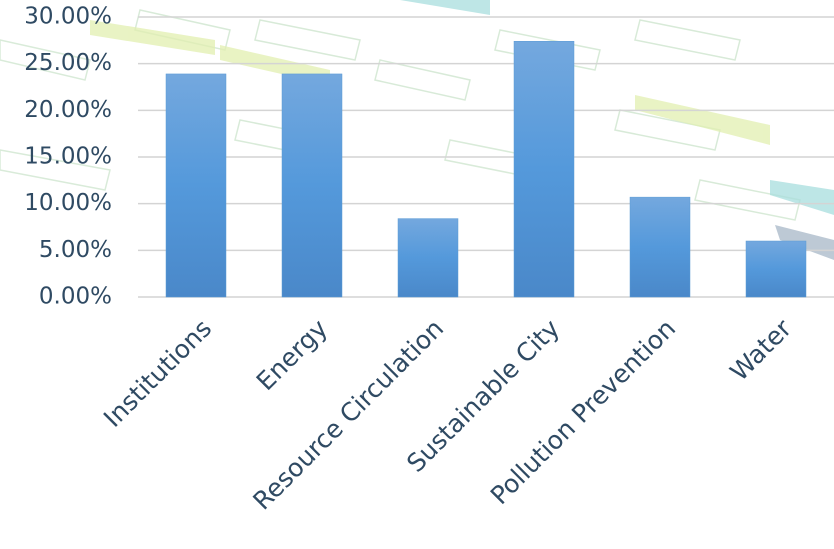 Image resolution: width=834 pixels, height=549 pixels. Describe the element at coordinates (157, 373) in the screenshot. I see `x-tick-label: Institutions` at that location.